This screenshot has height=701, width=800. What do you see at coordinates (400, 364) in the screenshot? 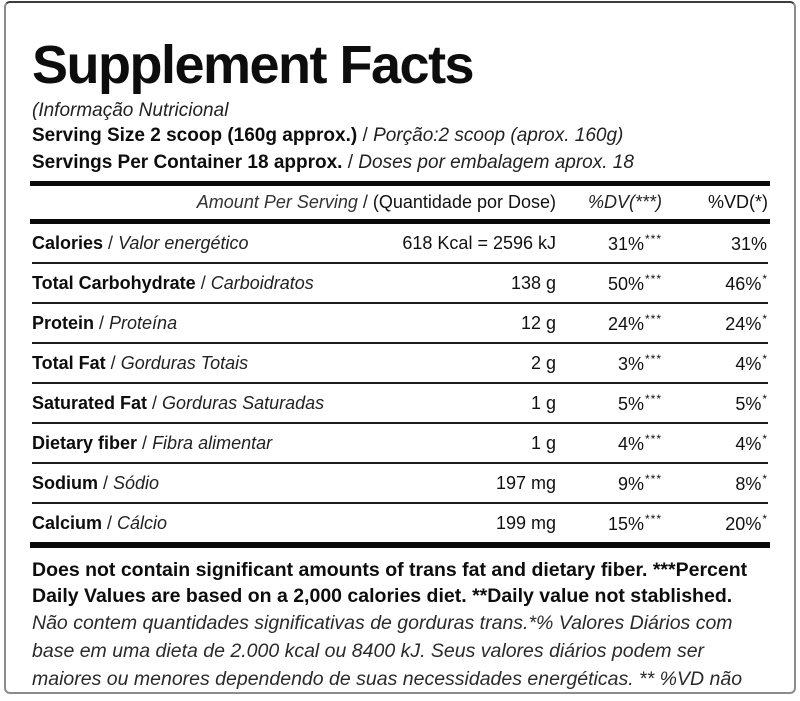
I see `table-row-total-fat: Total Fat / Gorduras Totais 2 g 3%*** 4%*` at bounding box center [400, 364].